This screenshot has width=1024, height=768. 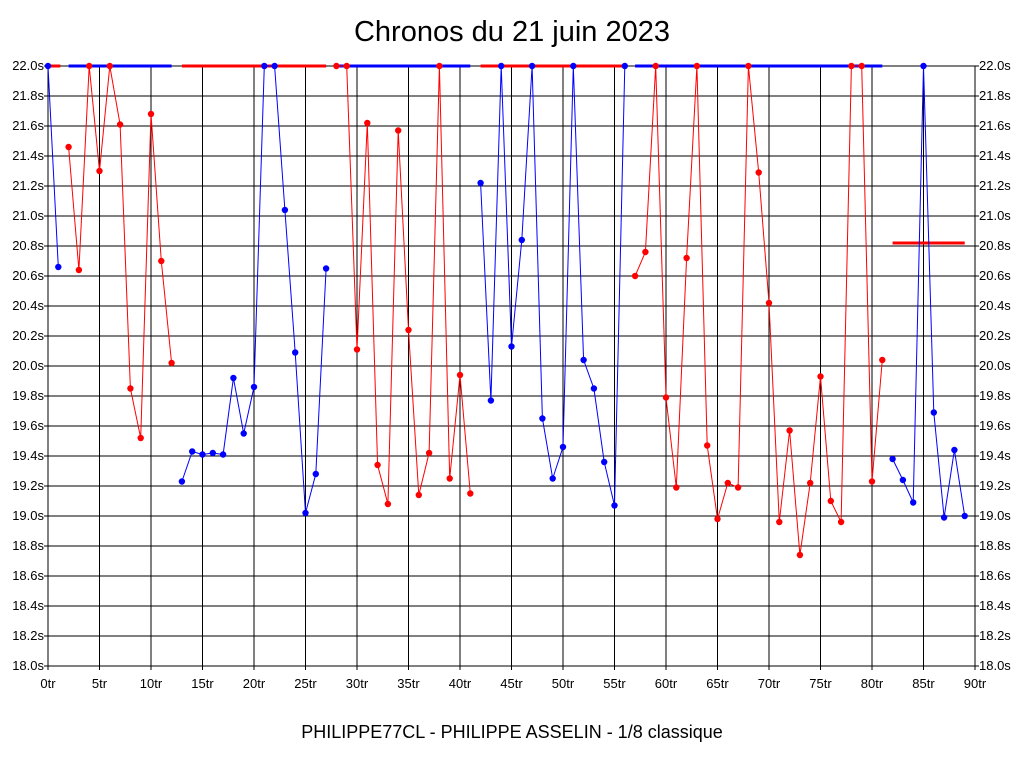 What do you see at coordinates (28, 365) in the screenshot?
I see `y-tick-label-left: 20.0s` at bounding box center [28, 365].